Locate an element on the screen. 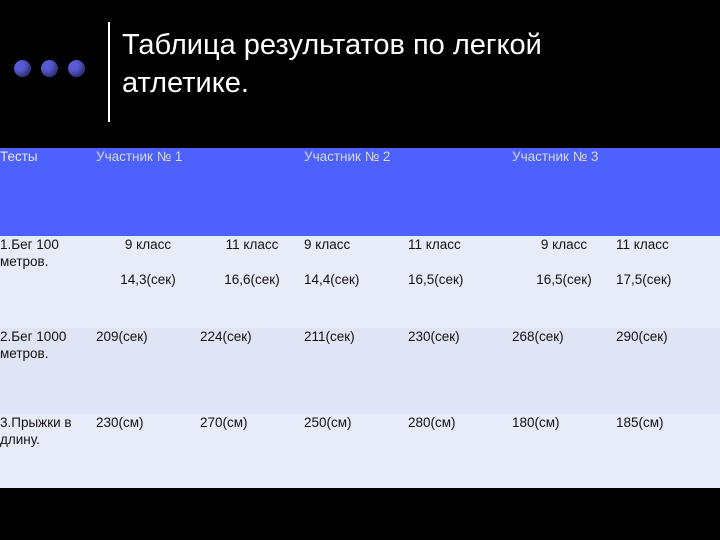 The image size is (720, 540). cell-p3-grade9-value: 268(сек) is located at coordinates (564, 371).